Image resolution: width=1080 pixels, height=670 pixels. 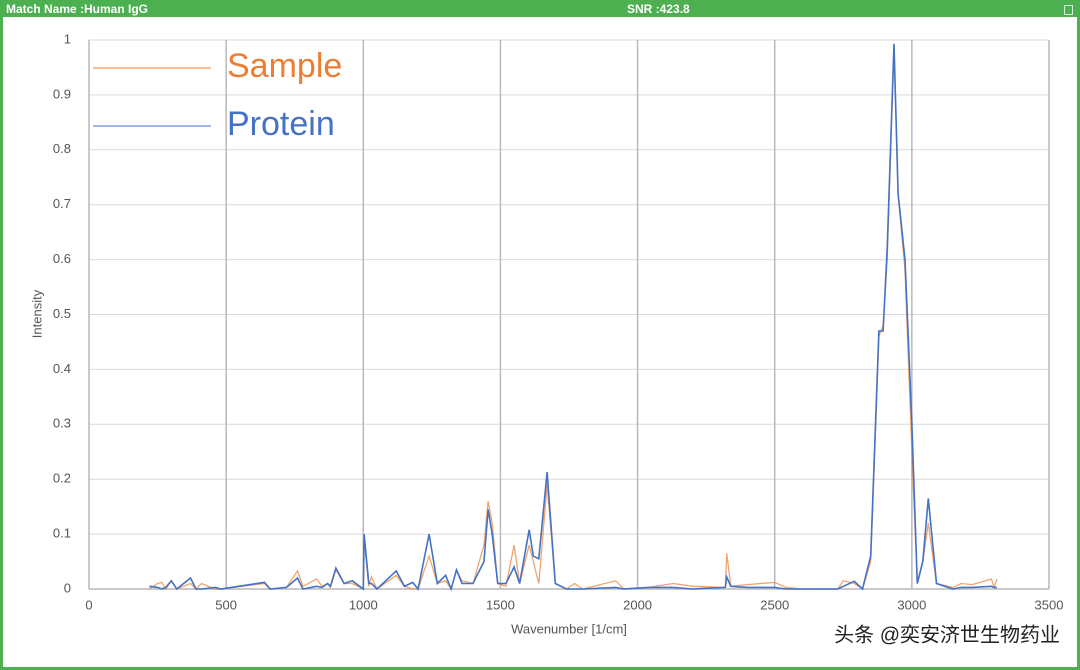 What do you see at coordinates (67, 587) in the screenshot?
I see `y-tick-label: 0` at bounding box center [67, 587].